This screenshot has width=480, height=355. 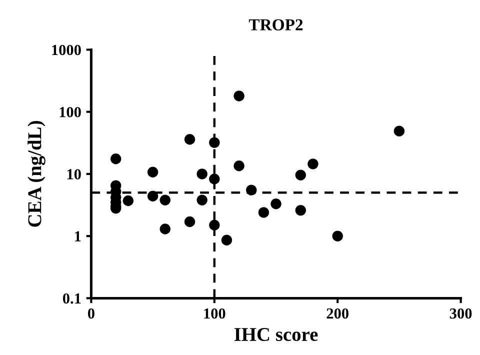 I want to click on x-tick-label: 200, so click(x=337, y=313).